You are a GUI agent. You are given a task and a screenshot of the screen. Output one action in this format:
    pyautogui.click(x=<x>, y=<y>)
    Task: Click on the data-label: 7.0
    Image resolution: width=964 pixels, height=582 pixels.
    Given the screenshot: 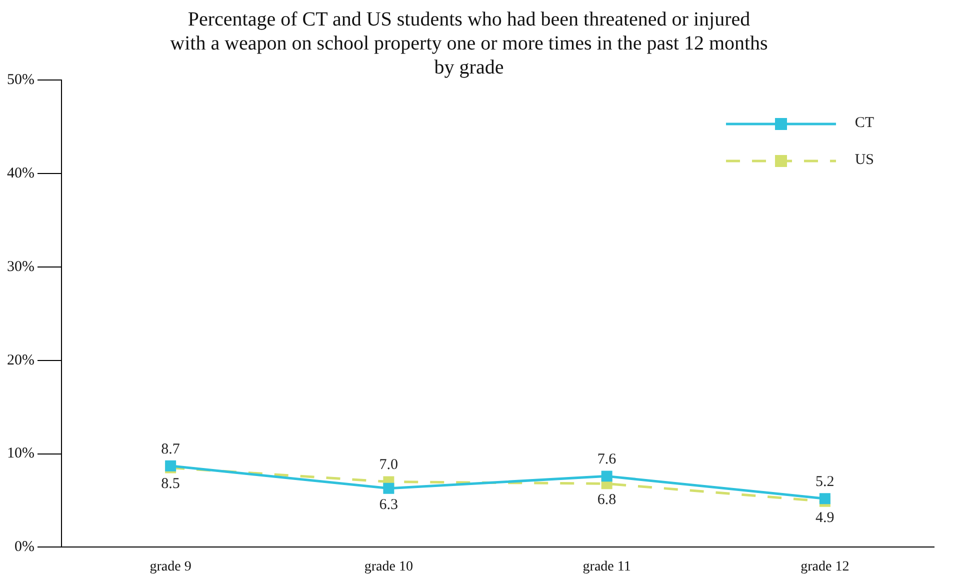 What is the action you would take?
    pyautogui.click(x=388, y=465)
    